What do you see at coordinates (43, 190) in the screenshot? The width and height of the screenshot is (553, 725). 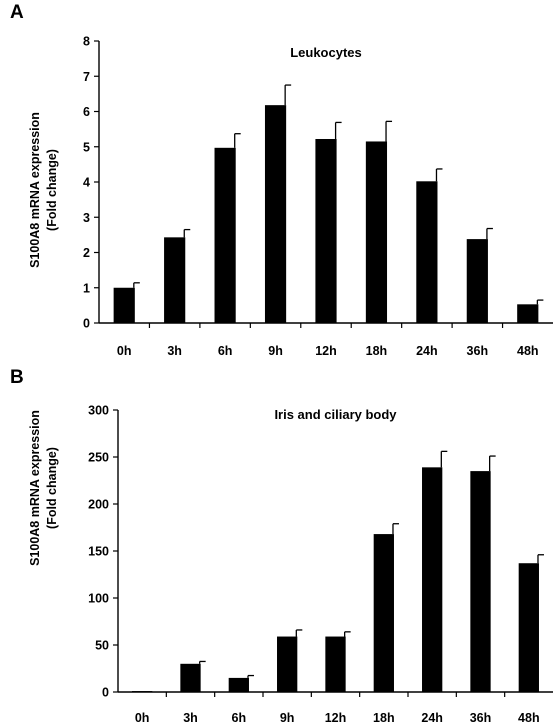 I see `chart-a-y-axis-label: S100A8 mRNA expression (Fold change)` at bounding box center [43, 190].